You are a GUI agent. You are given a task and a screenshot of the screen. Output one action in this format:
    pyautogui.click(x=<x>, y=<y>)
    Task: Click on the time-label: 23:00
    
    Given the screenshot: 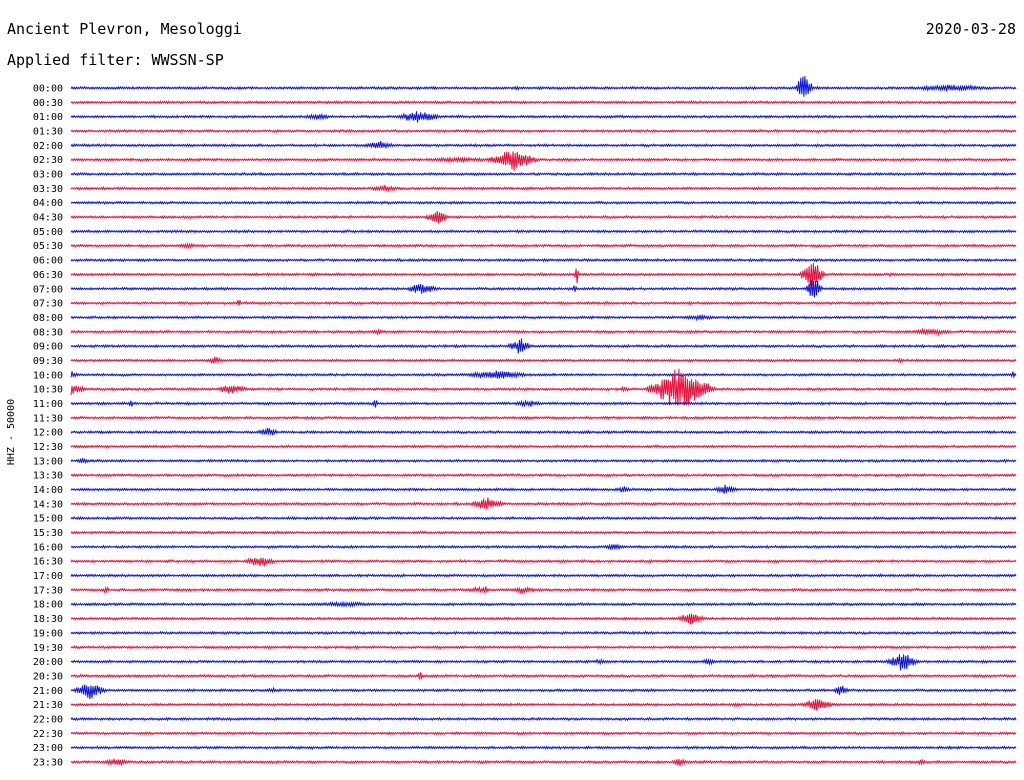 What is the action you would take?
    pyautogui.click(x=48, y=748)
    